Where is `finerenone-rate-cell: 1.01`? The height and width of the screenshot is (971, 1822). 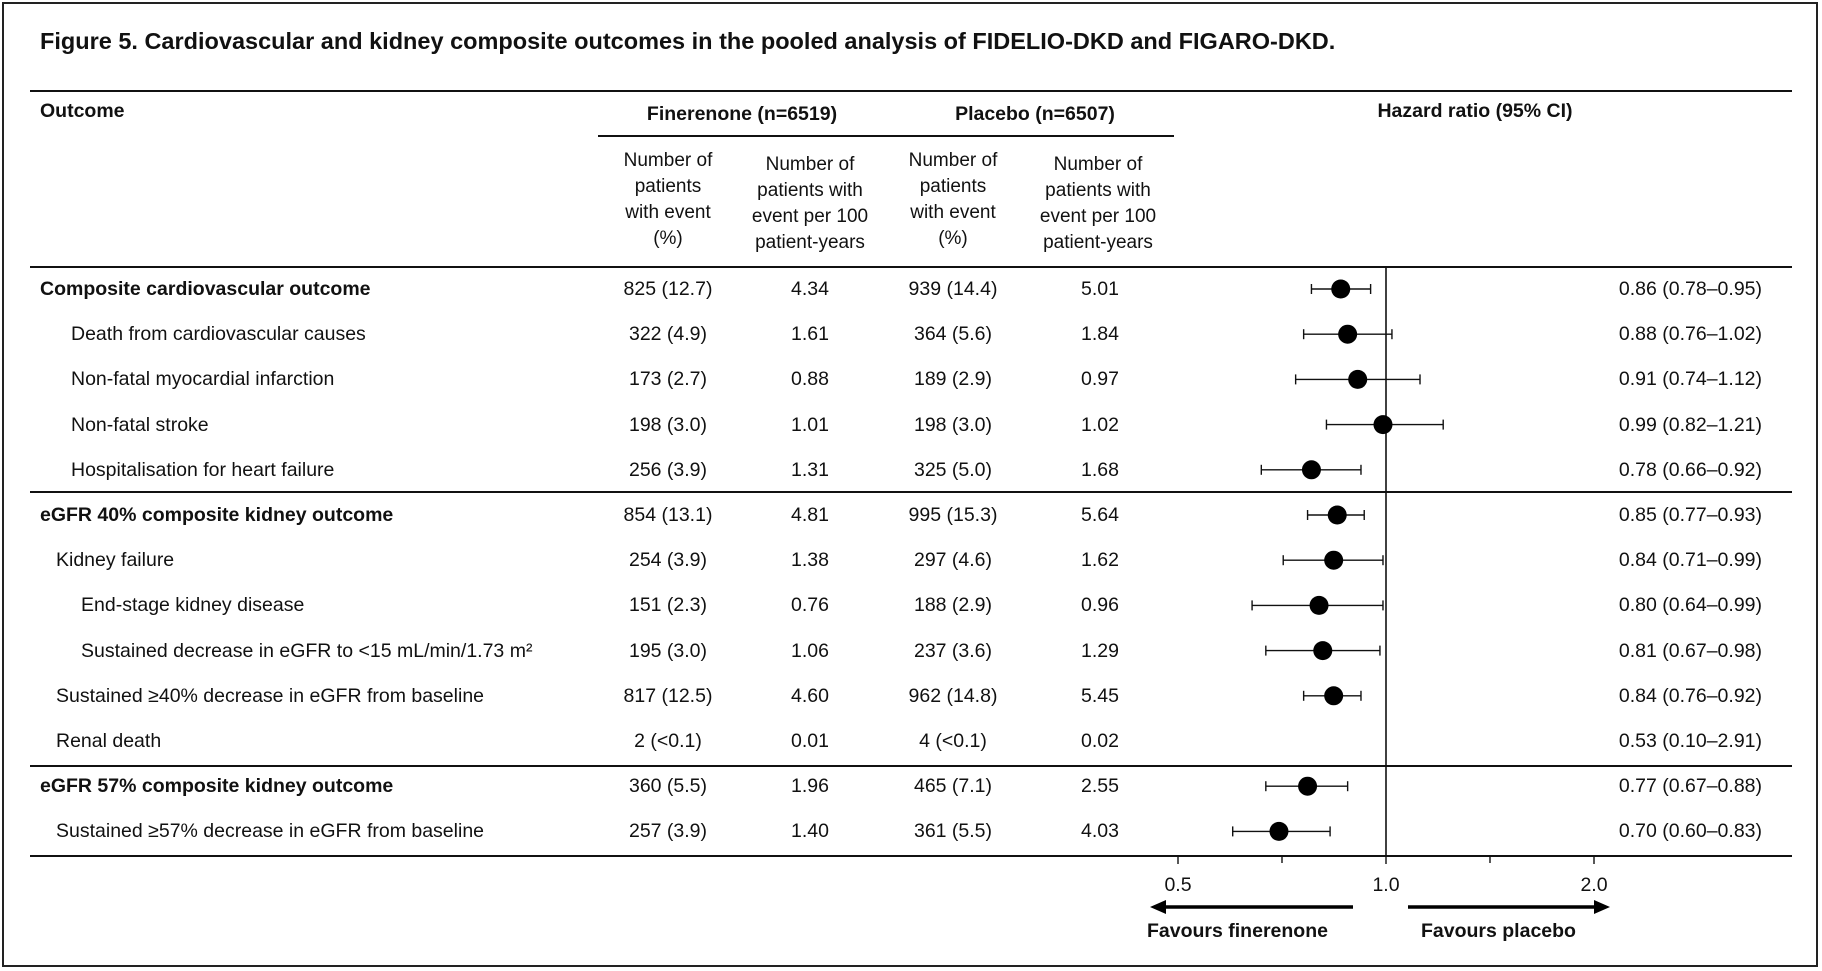 finerenone-rate-cell: 1.01 is located at coordinates (810, 424).